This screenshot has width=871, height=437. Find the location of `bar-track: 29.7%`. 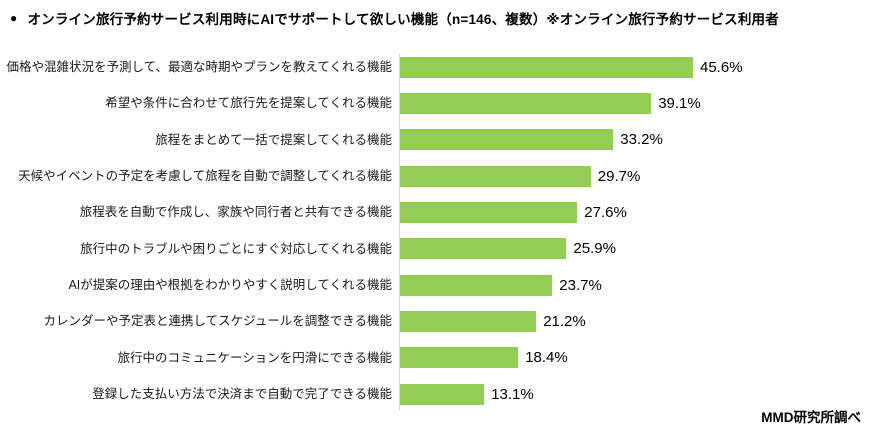

bar-track: 29.7% is located at coordinates (520, 176).